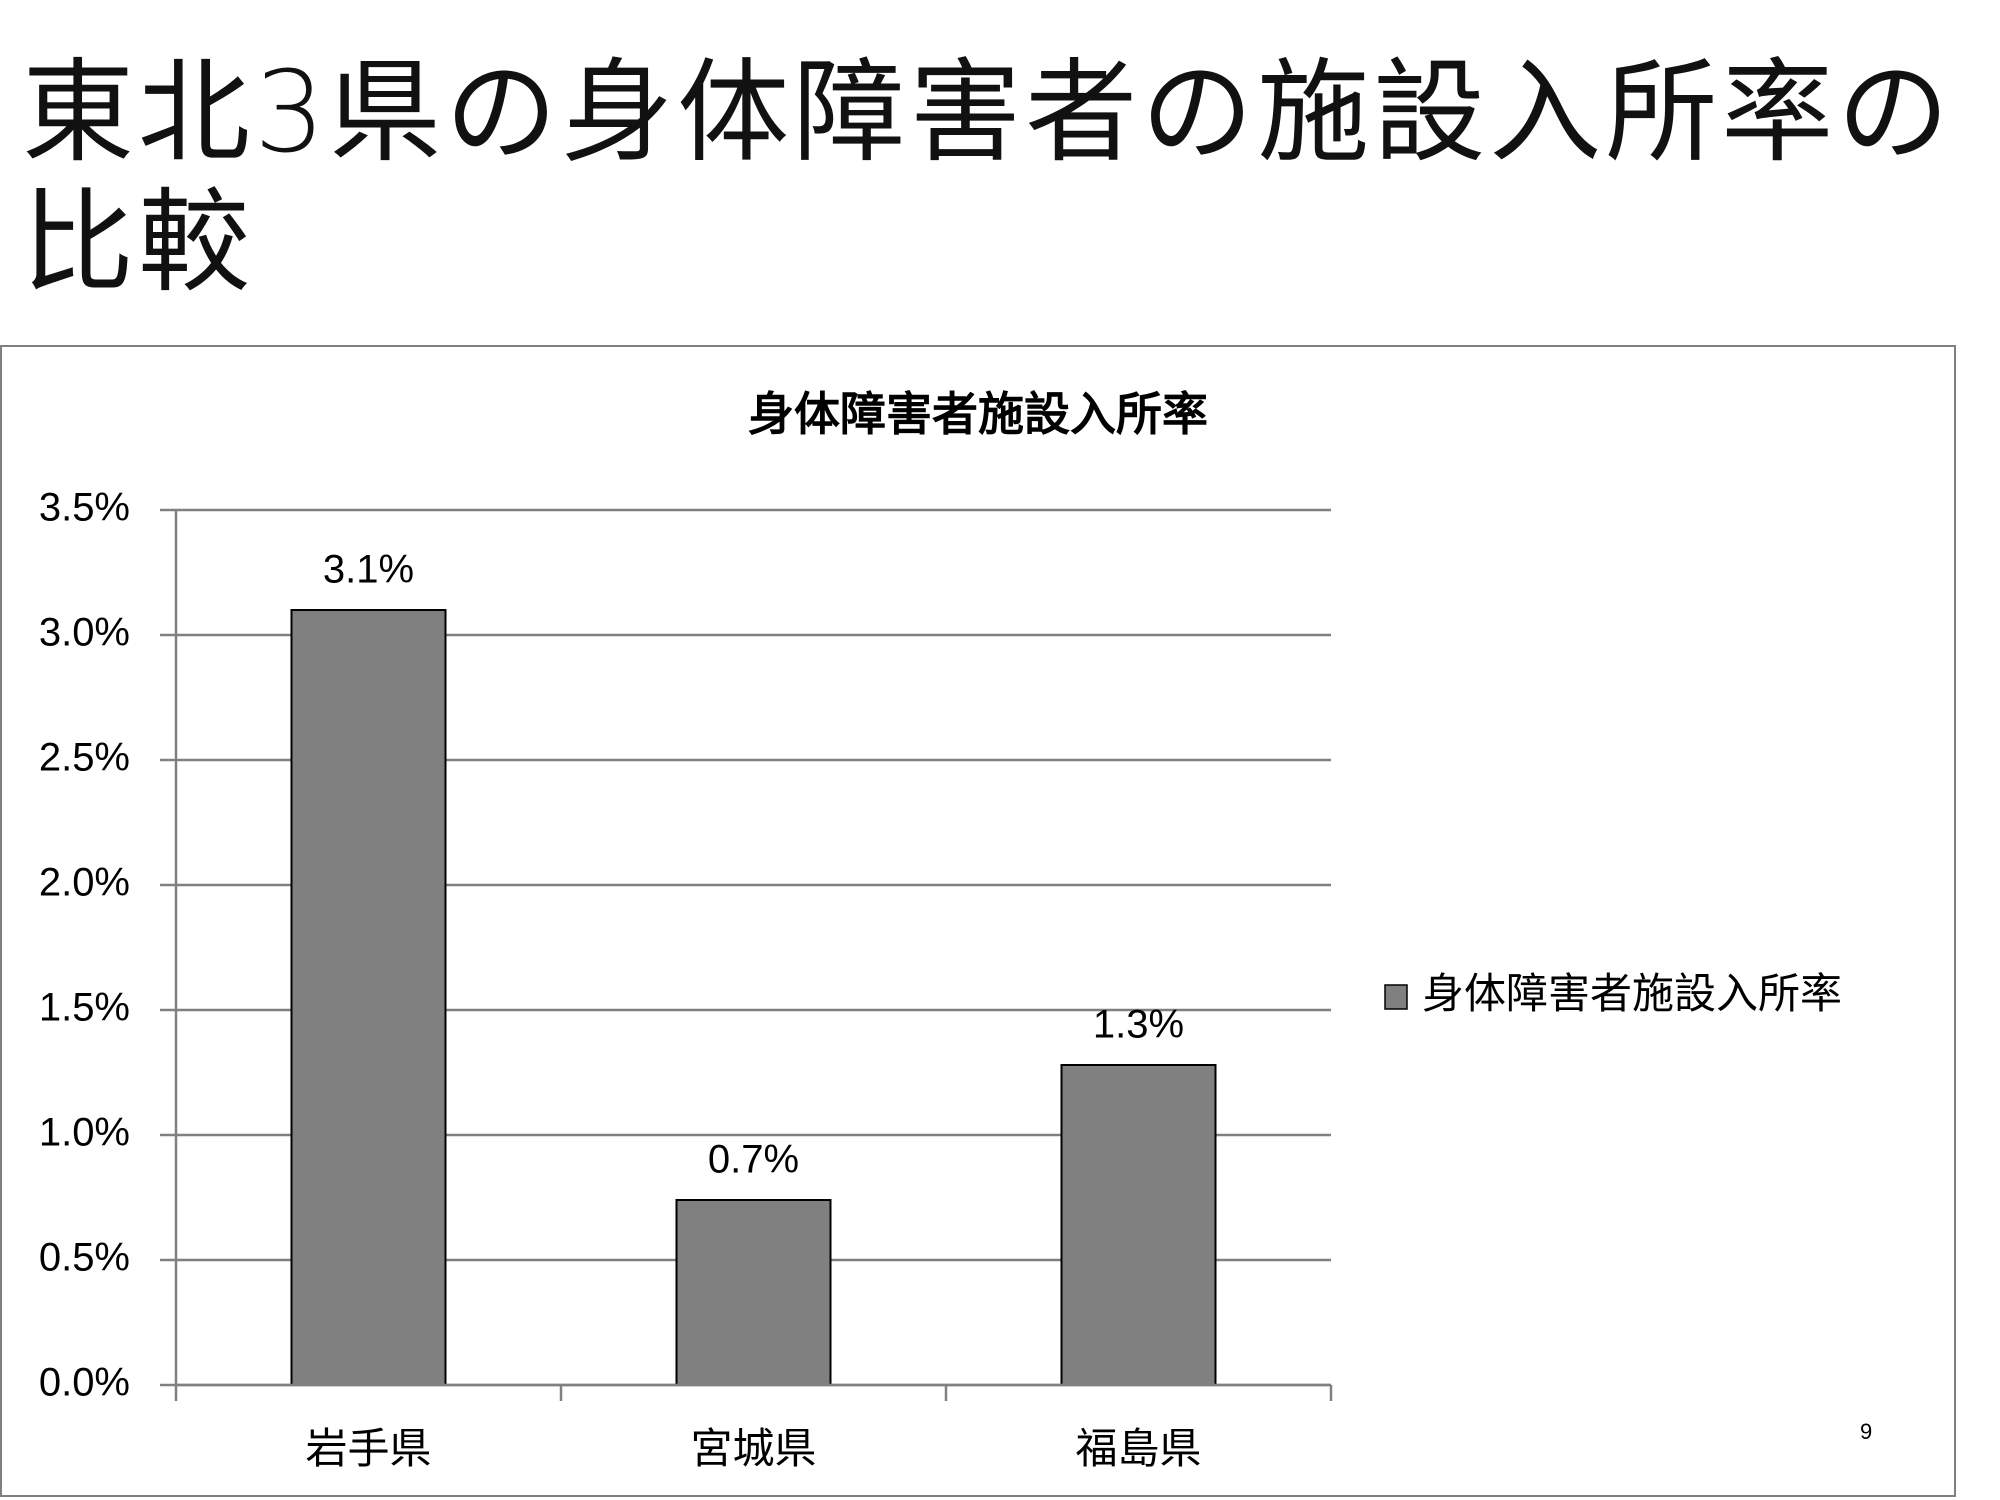 This screenshot has width=2000, height=1500. What do you see at coordinates (84, 508) in the screenshot?
I see `y-tick-label: 3.5%` at bounding box center [84, 508].